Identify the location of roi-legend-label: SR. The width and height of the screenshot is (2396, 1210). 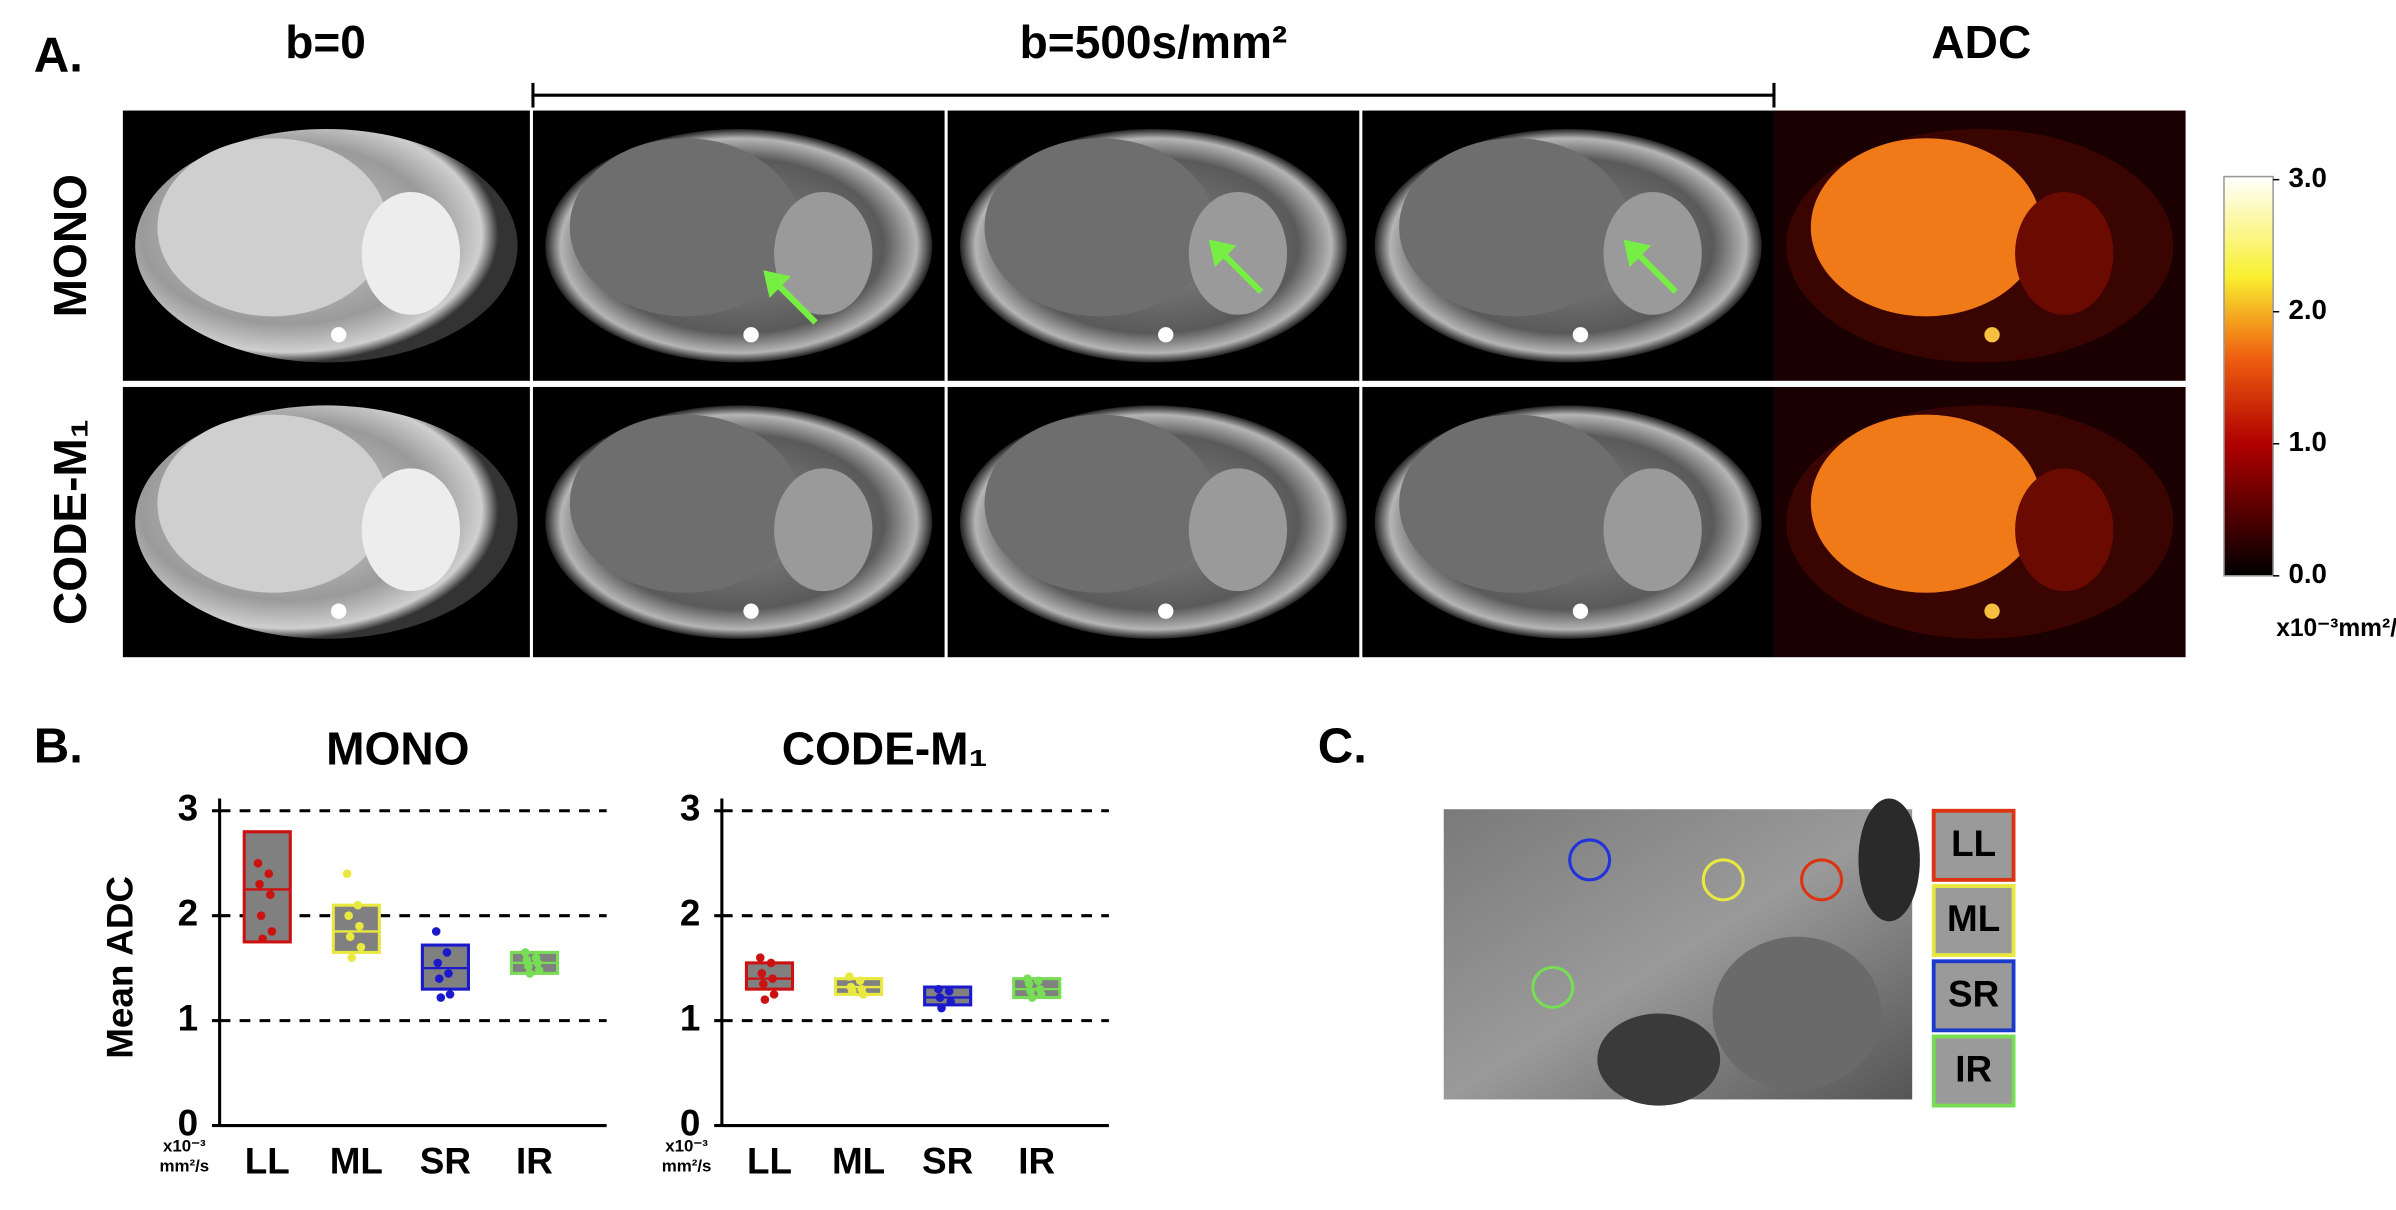
(1973, 993).